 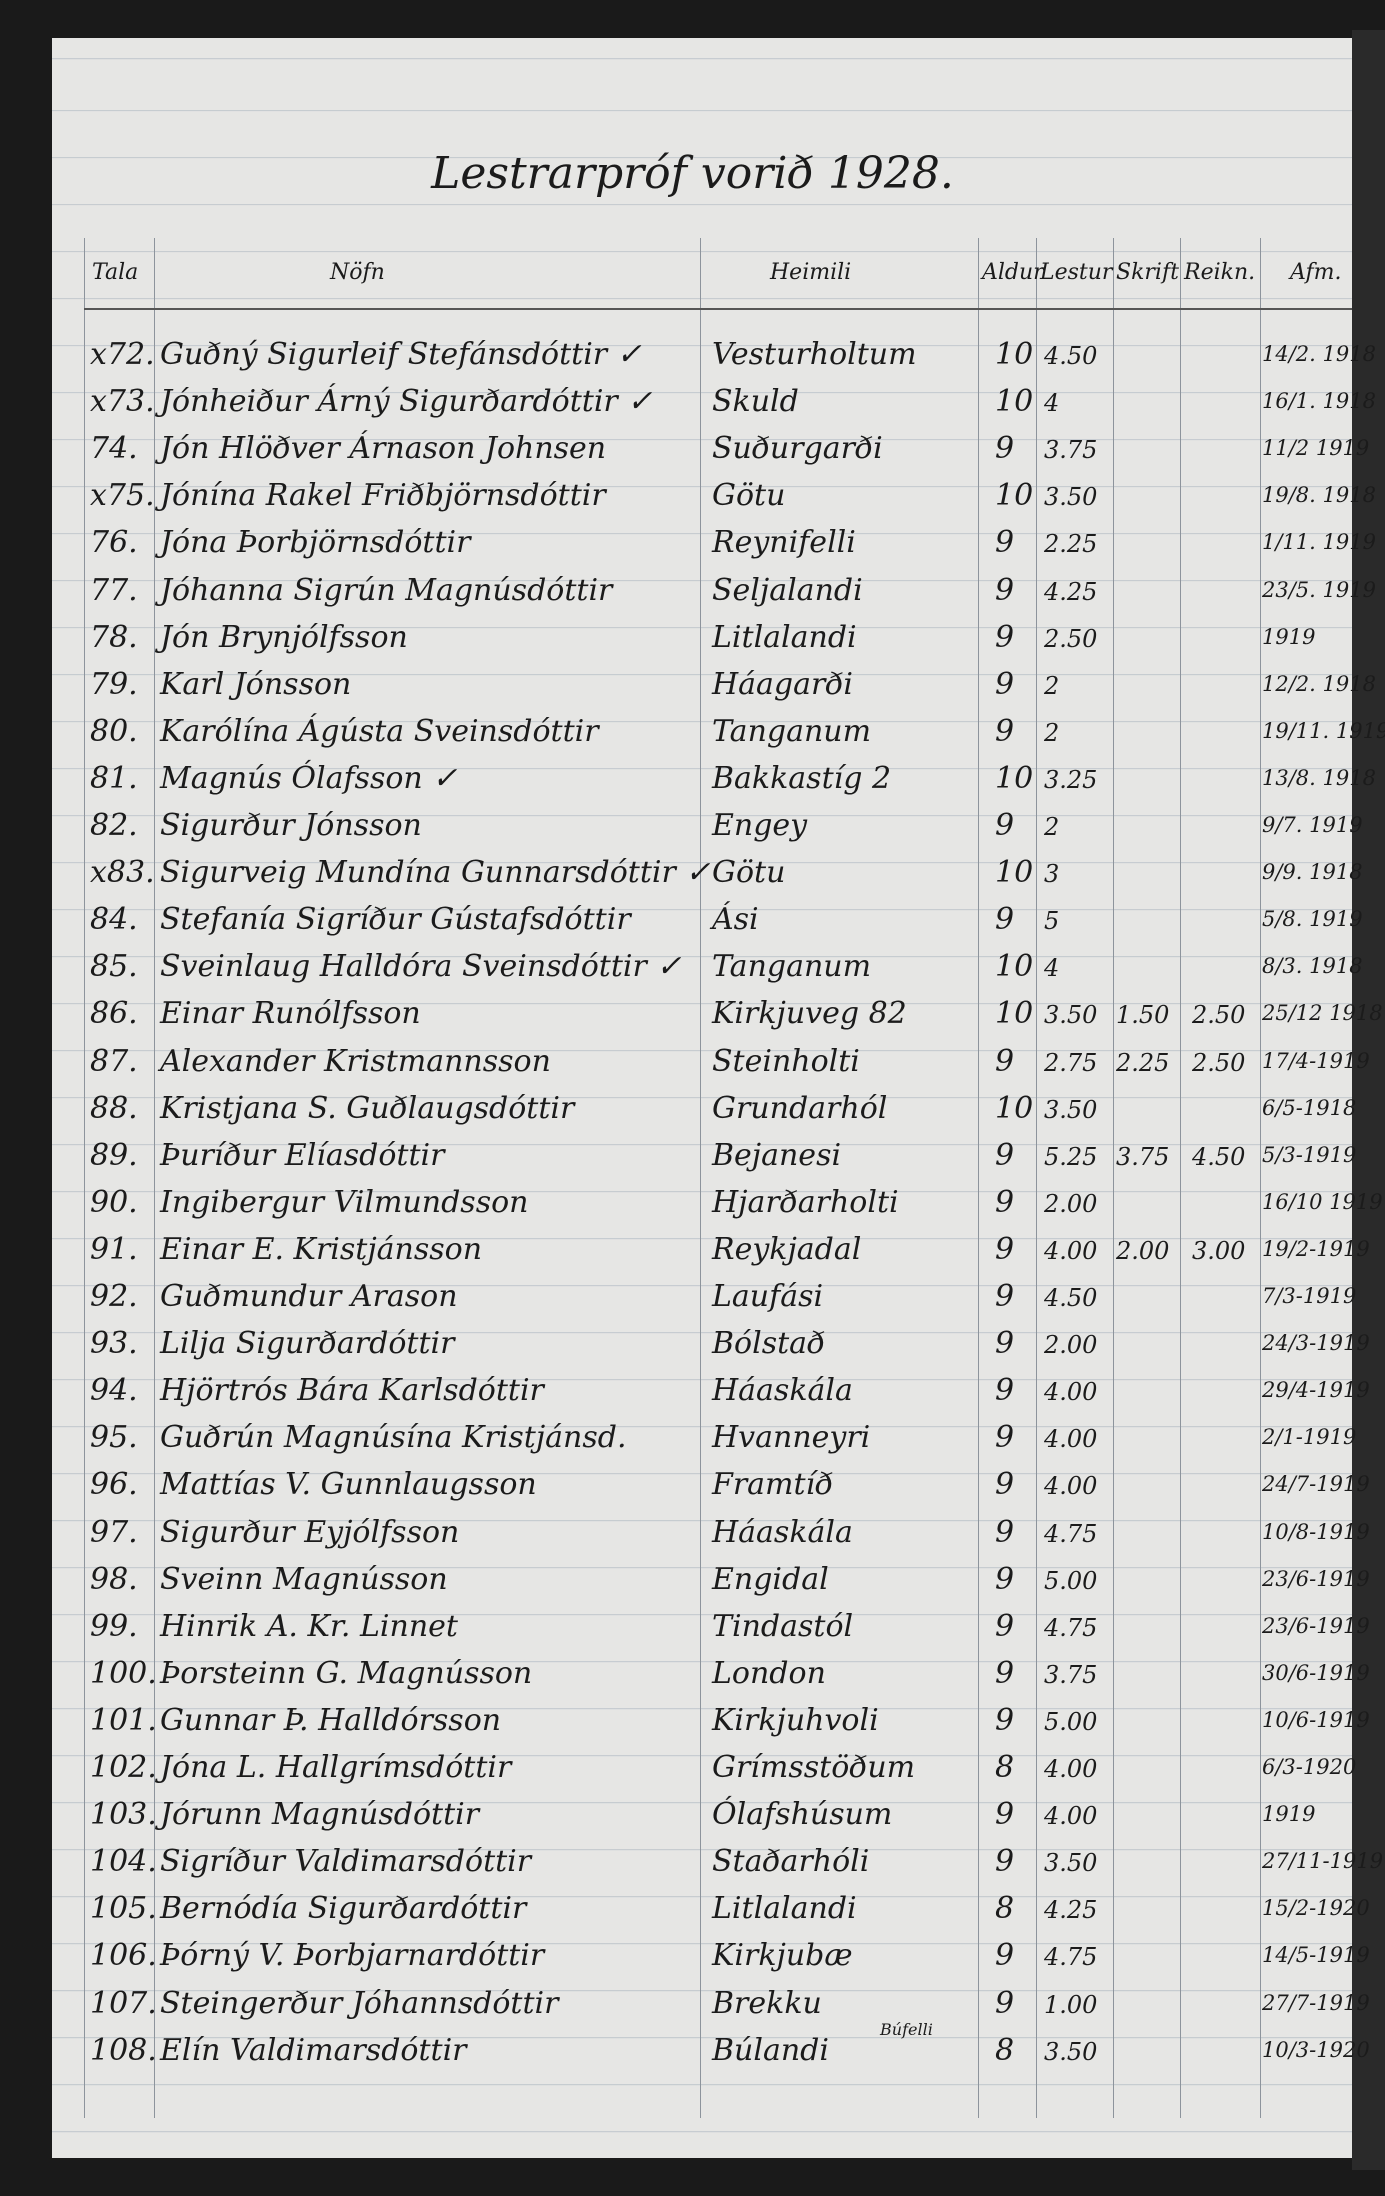 What do you see at coordinates (1071, 1156) in the screenshot?
I see `reading-score: 5.25` at bounding box center [1071, 1156].